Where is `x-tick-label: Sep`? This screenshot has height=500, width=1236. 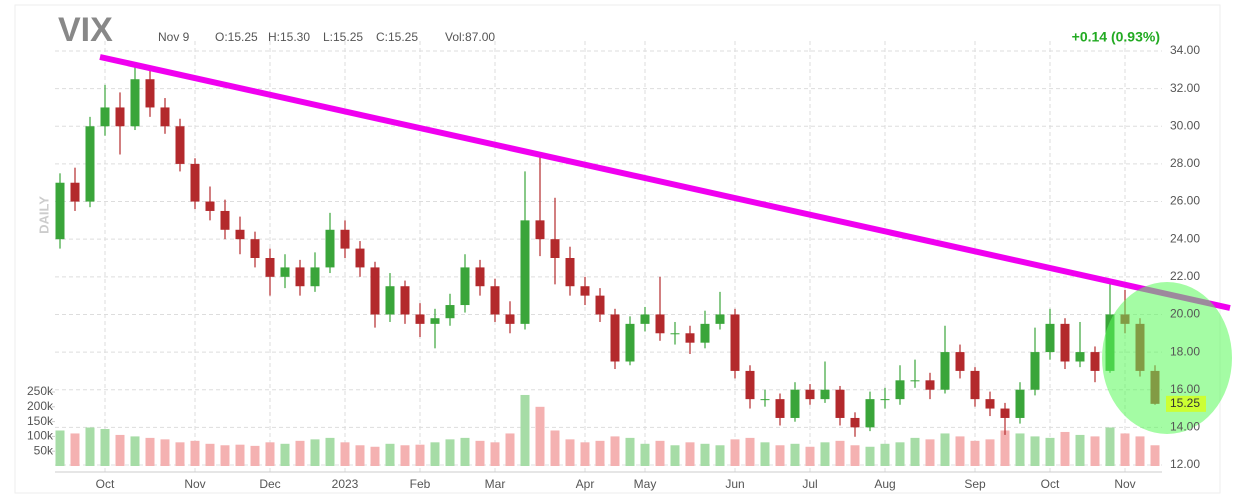 x-tick-label: Sep is located at coordinates (975, 484).